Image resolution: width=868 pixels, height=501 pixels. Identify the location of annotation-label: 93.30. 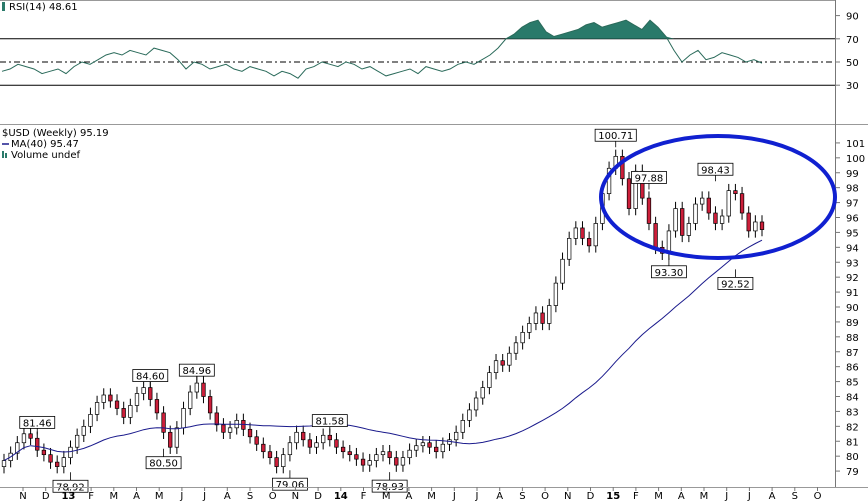
(669, 273).